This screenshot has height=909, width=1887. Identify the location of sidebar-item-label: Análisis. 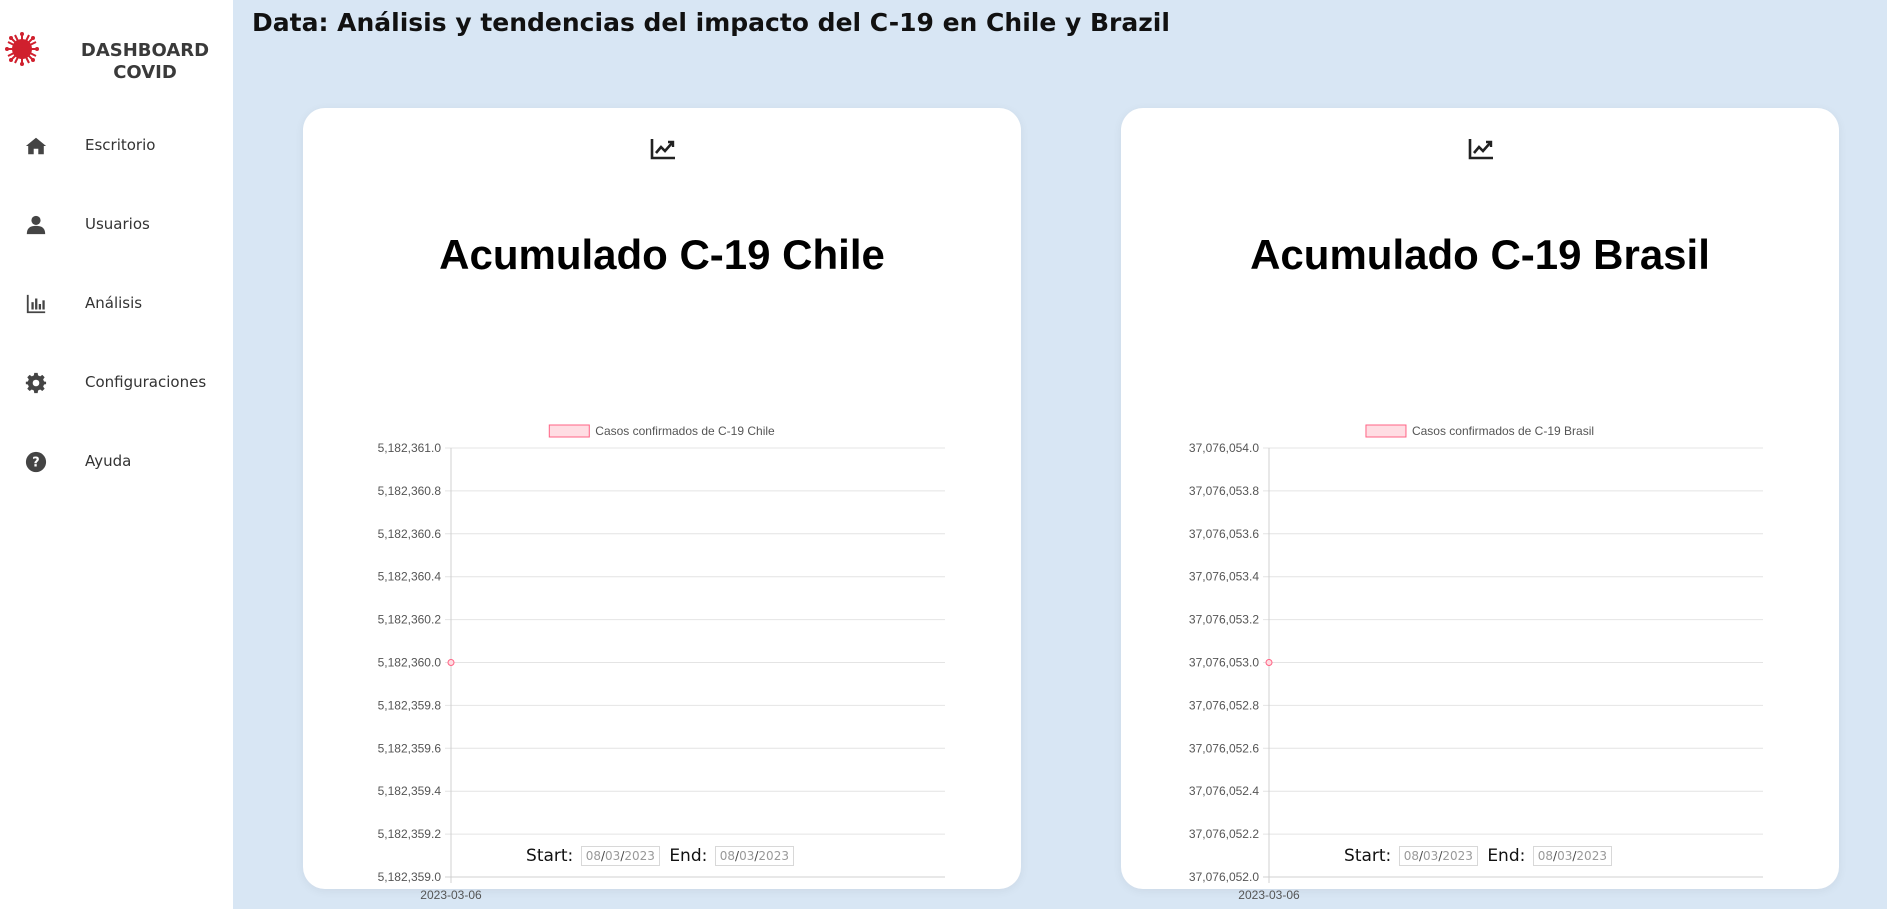
(114, 303).